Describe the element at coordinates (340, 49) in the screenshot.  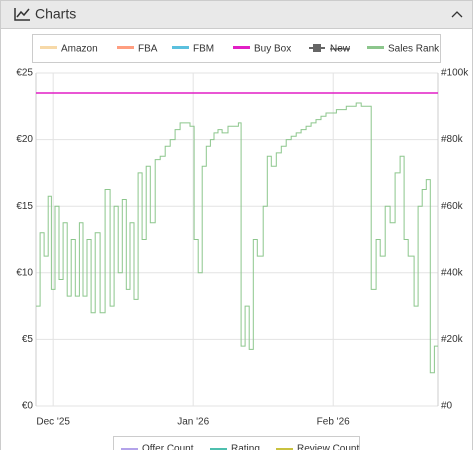
I see `legend-label: New` at that location.